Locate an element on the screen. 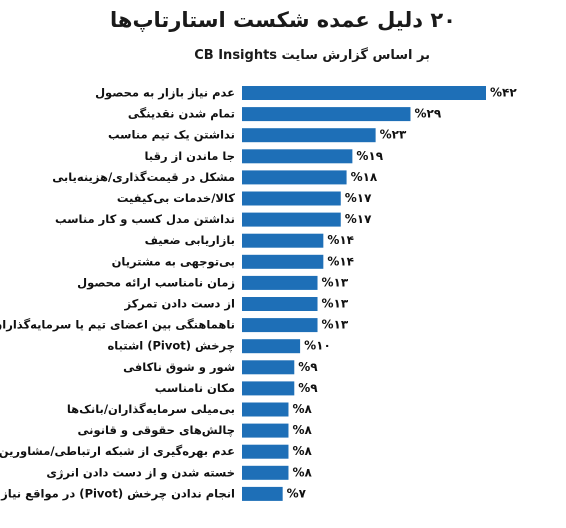 Image resolution: width=566 pixels, height=528 pixels. category-label-5: مشکل در قیمت‌گذاری/هزینه‌یابی is located at coordinates (143, 177).